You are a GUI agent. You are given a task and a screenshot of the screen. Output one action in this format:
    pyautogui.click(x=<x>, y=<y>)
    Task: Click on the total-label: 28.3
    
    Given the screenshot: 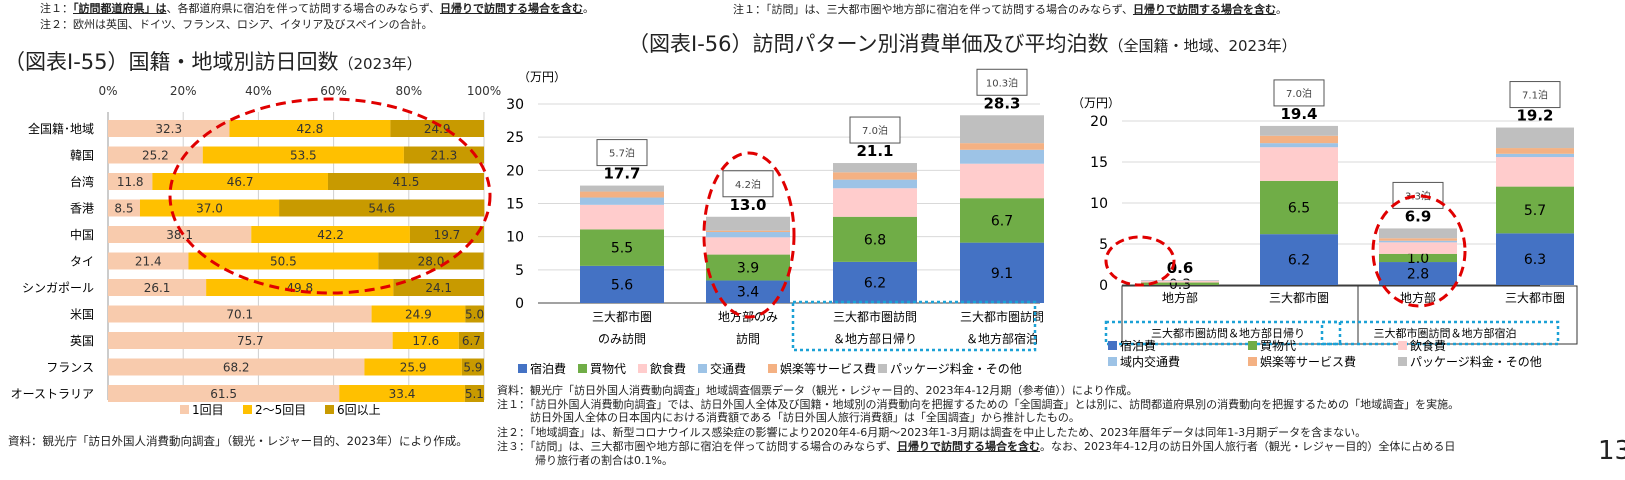 What is the action you would take?
    pyautogui.click(x=1001, y=103)
    